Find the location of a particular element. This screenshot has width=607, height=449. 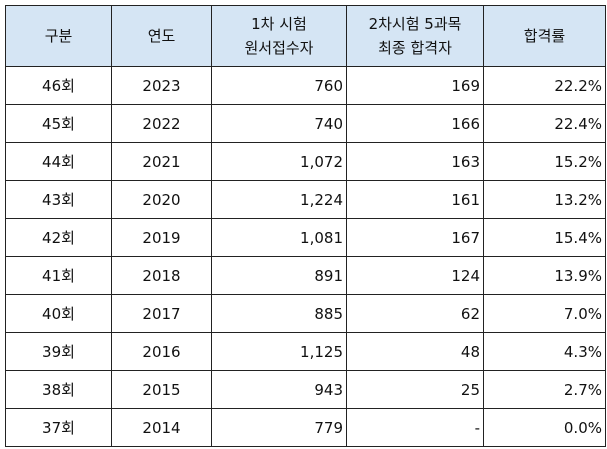

header-round: 구분 is located at coordinates (58, 36).